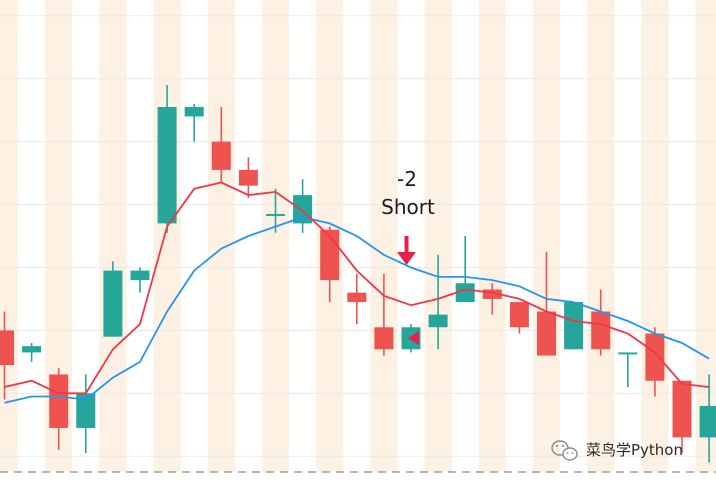  I want to click on watermark-text: 菜鸟学Python, so click(634, 450).